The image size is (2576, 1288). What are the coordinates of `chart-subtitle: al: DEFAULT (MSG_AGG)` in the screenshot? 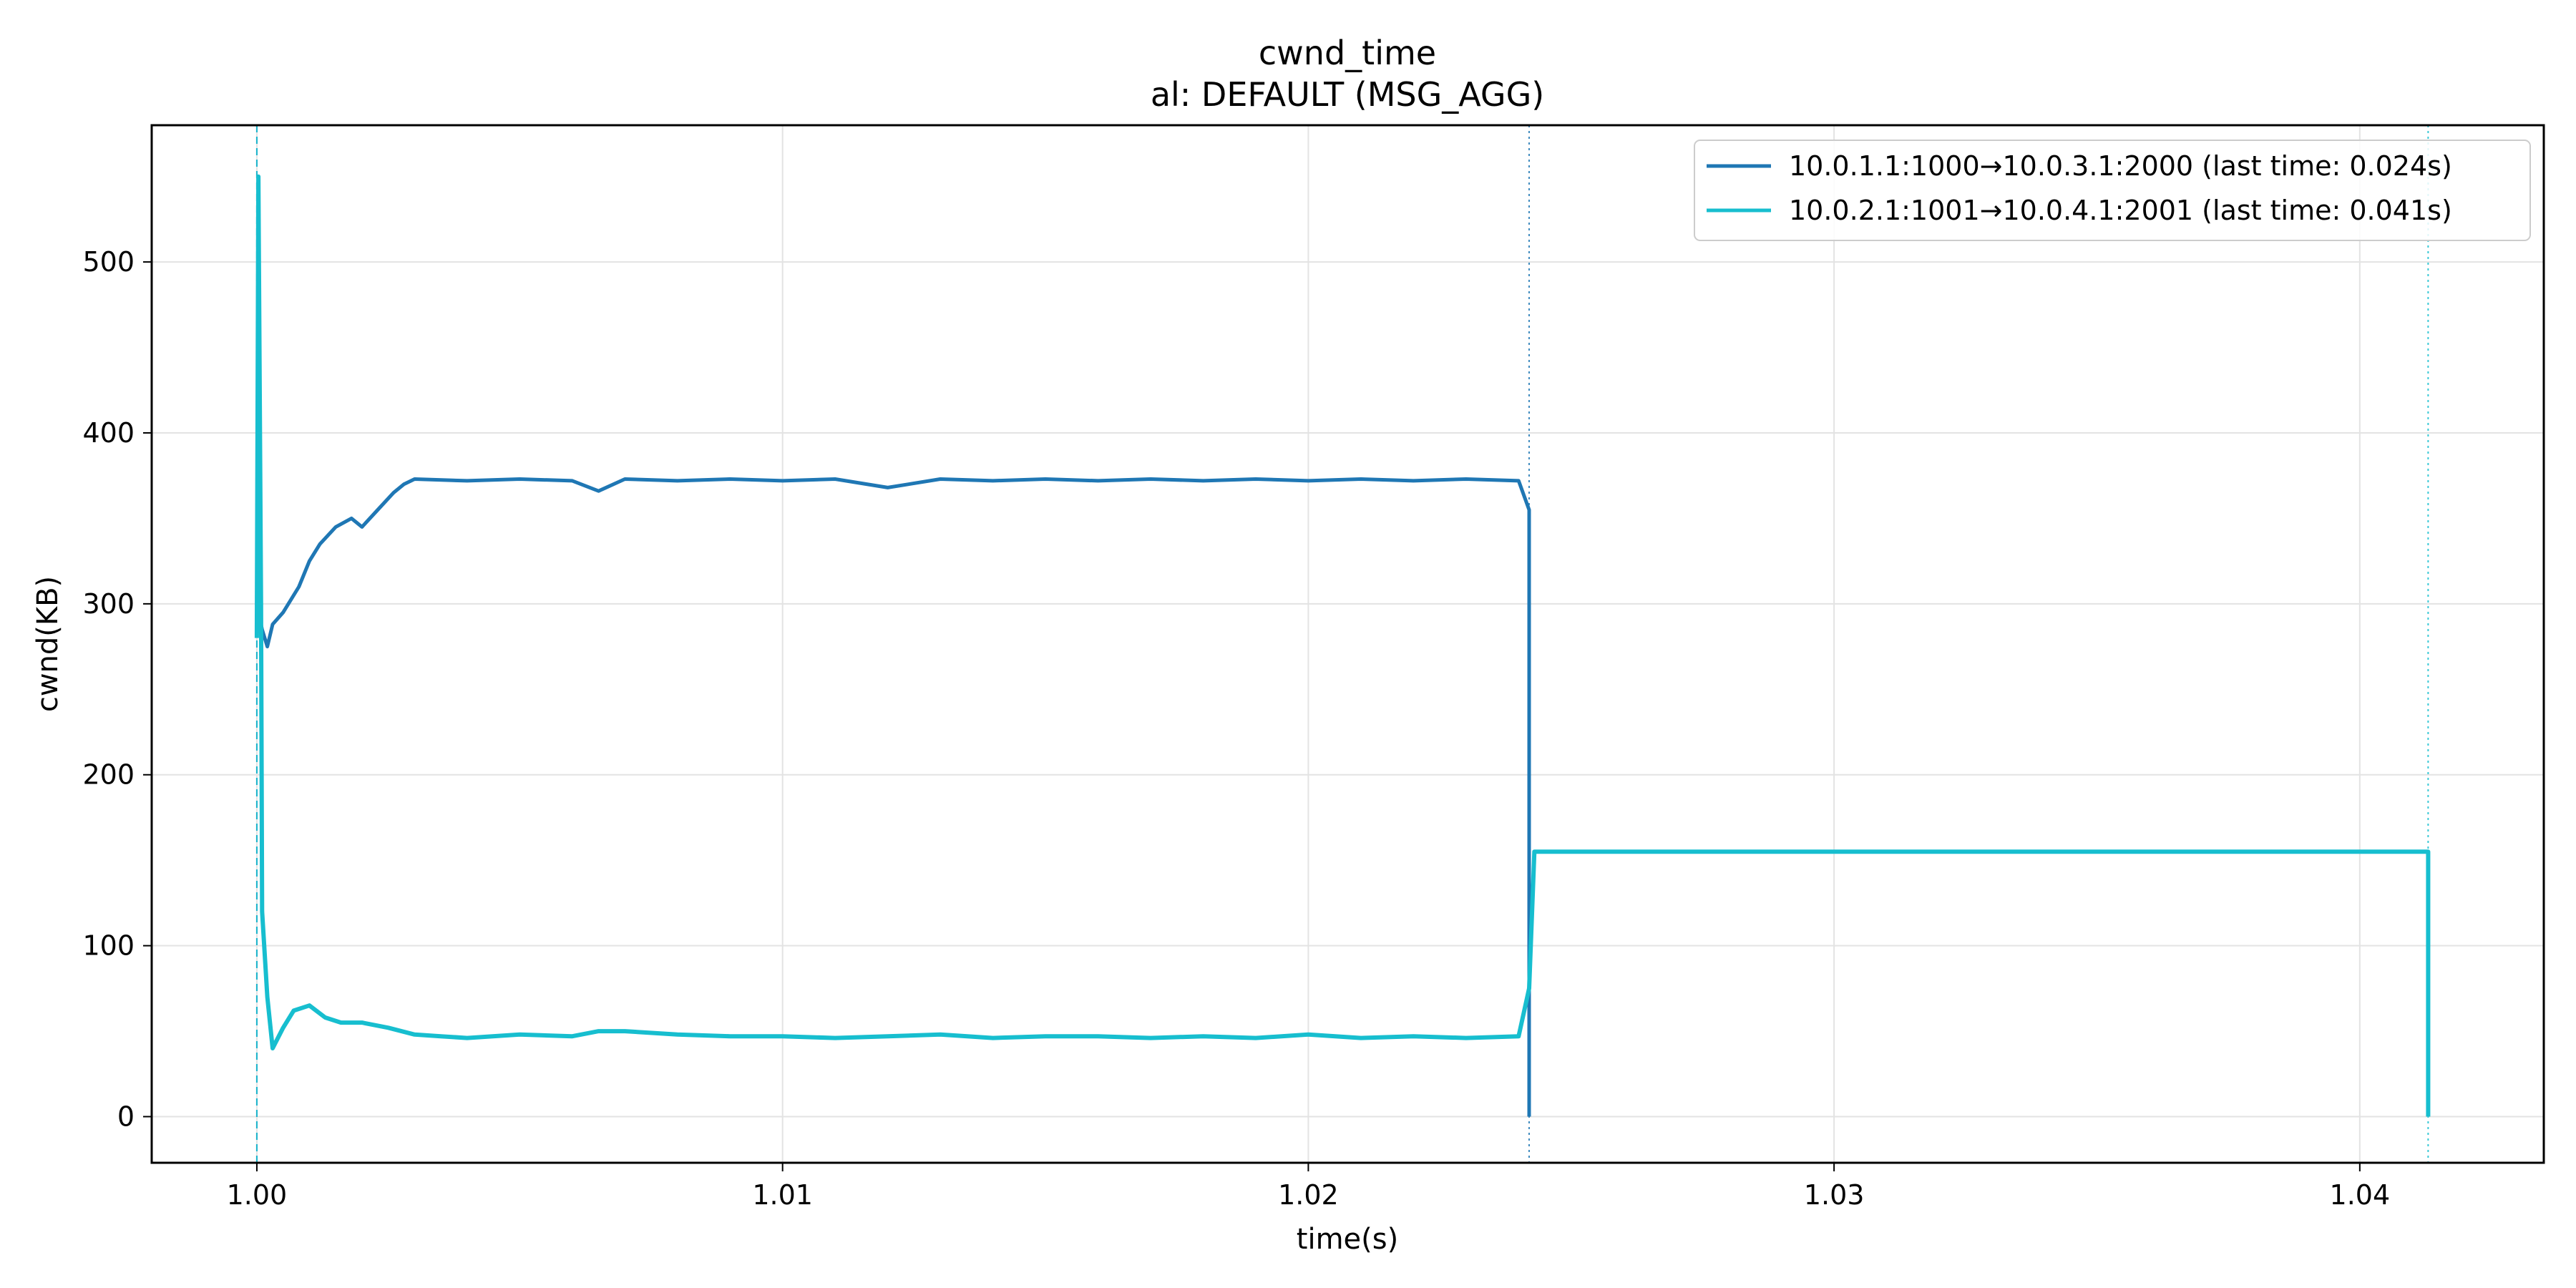 It's located at (1347, 94).